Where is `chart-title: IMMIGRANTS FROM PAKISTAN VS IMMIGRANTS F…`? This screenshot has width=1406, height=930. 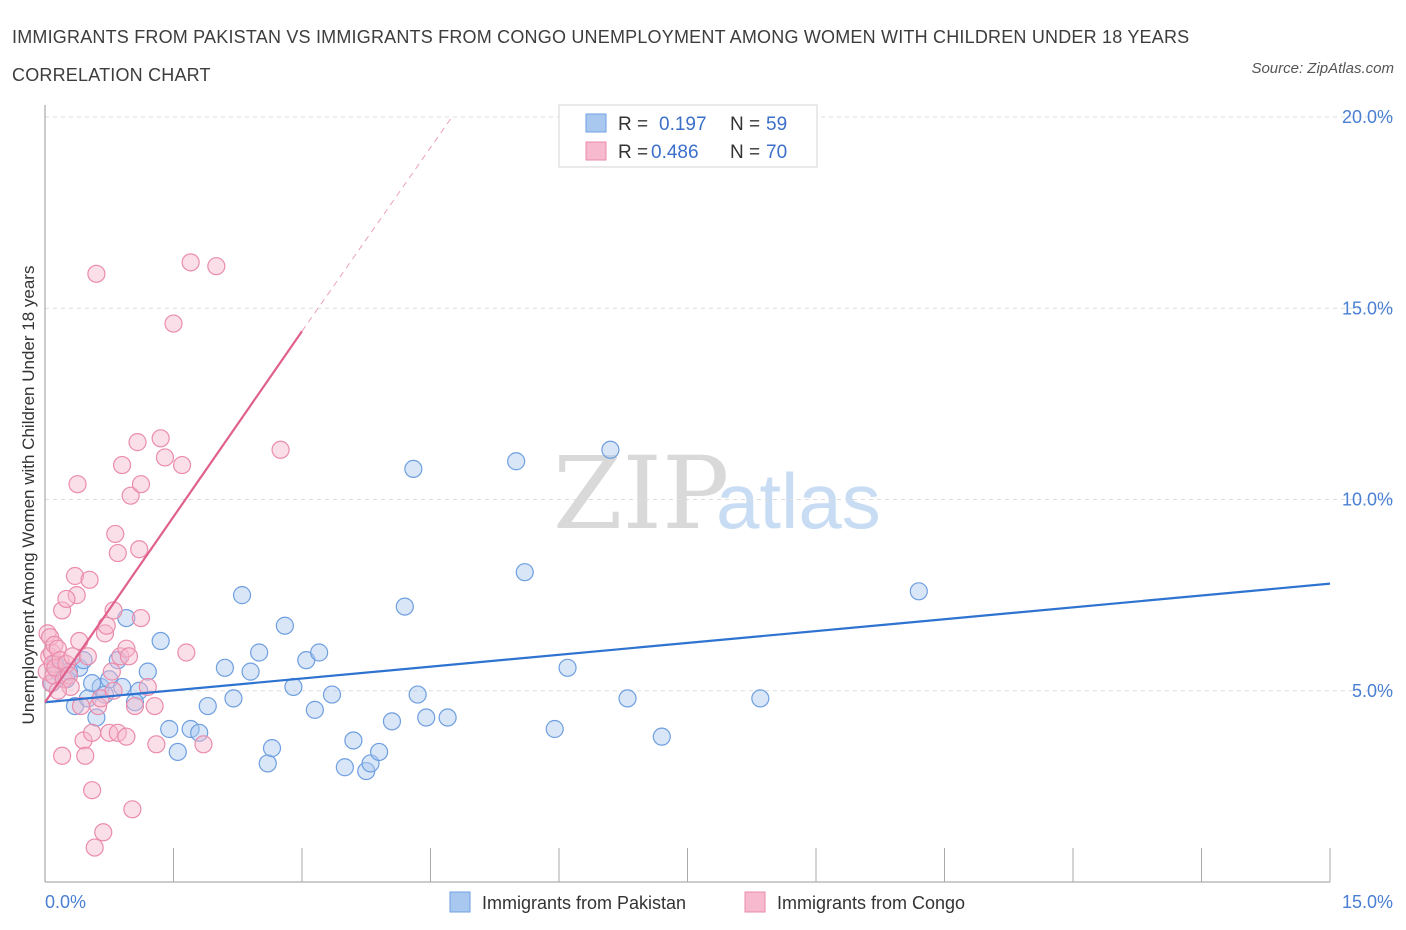
chart-title: IMMIGRANTS FROM PAKISTAN VS IMMIGRANTS F… is located at coordinates (601, 56).